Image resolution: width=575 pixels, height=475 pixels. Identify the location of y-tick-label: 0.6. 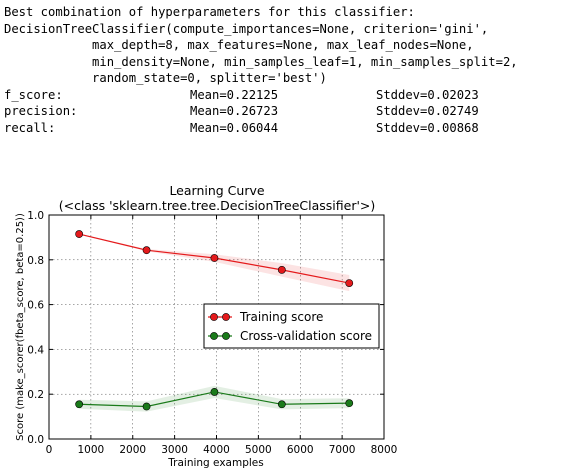
(35, 306).